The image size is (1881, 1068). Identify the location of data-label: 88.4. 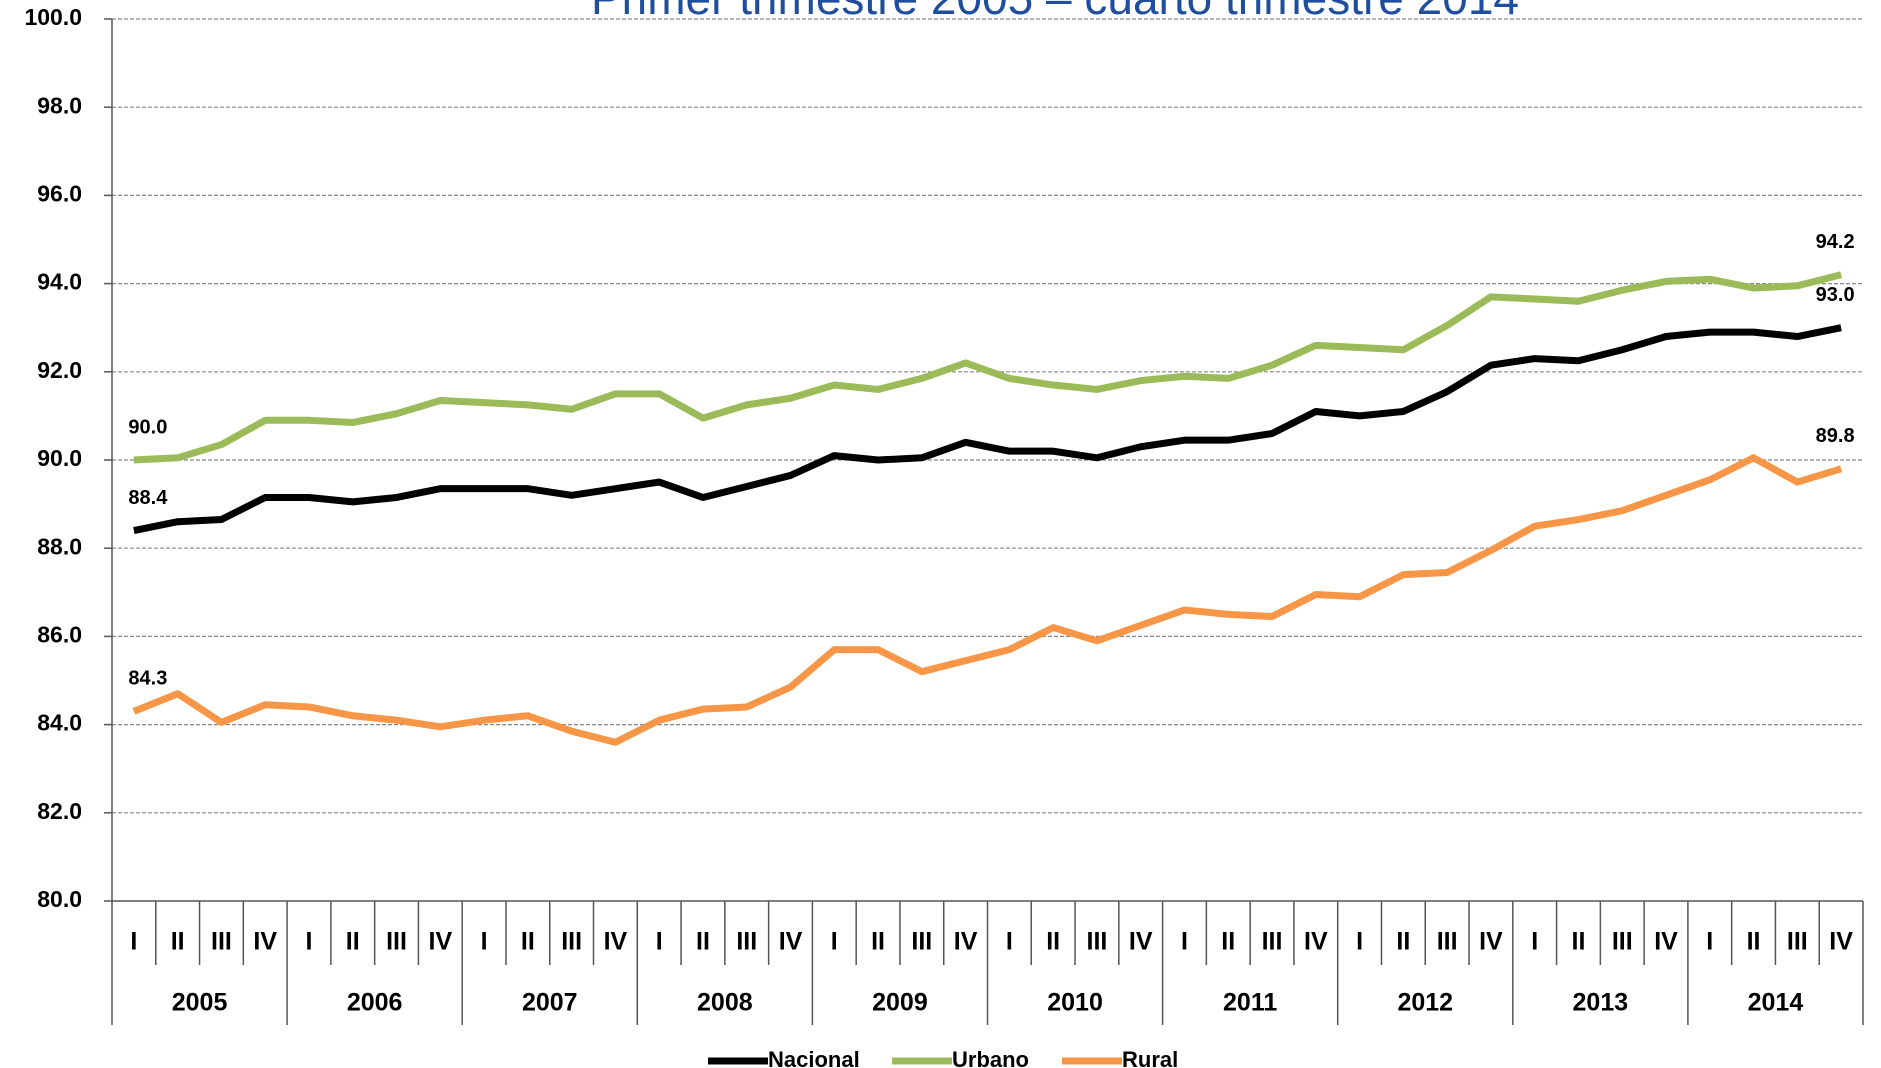
(148, 498).